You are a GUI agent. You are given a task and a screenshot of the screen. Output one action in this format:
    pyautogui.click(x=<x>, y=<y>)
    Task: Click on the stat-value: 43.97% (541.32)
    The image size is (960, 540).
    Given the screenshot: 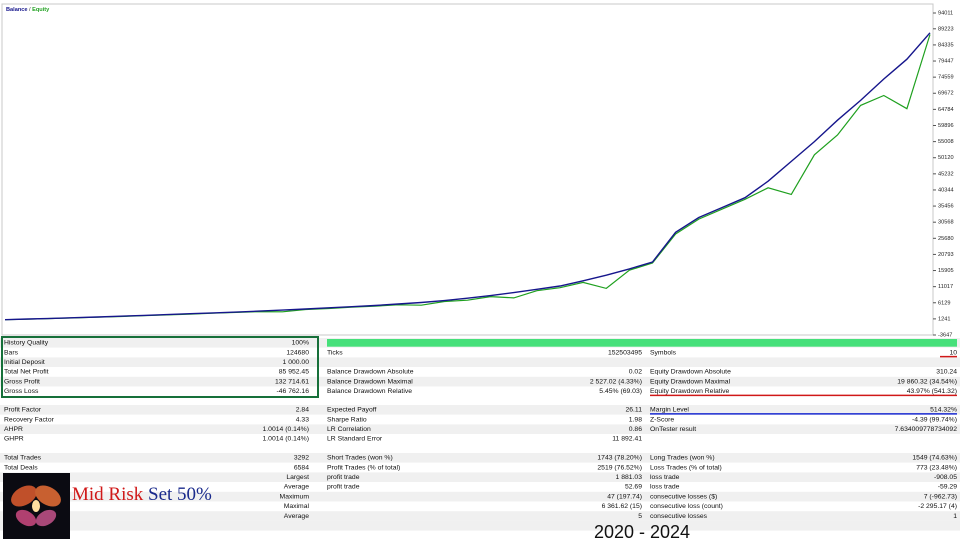 What is the action you would take?
    pyautogui.click(x=932, y=391)
    